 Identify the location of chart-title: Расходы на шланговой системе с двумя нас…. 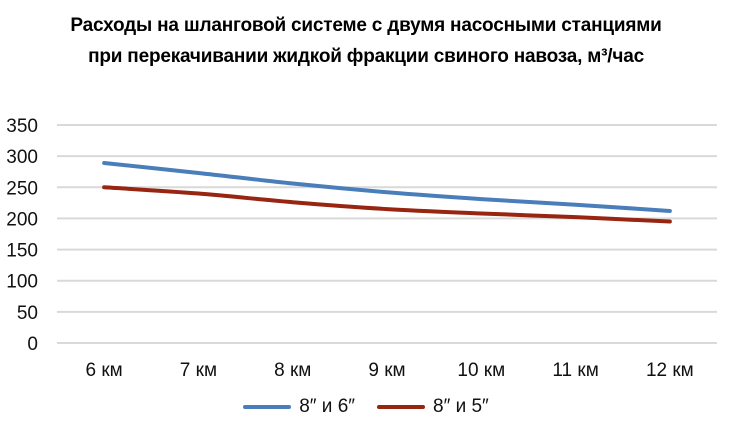
(366, 41).